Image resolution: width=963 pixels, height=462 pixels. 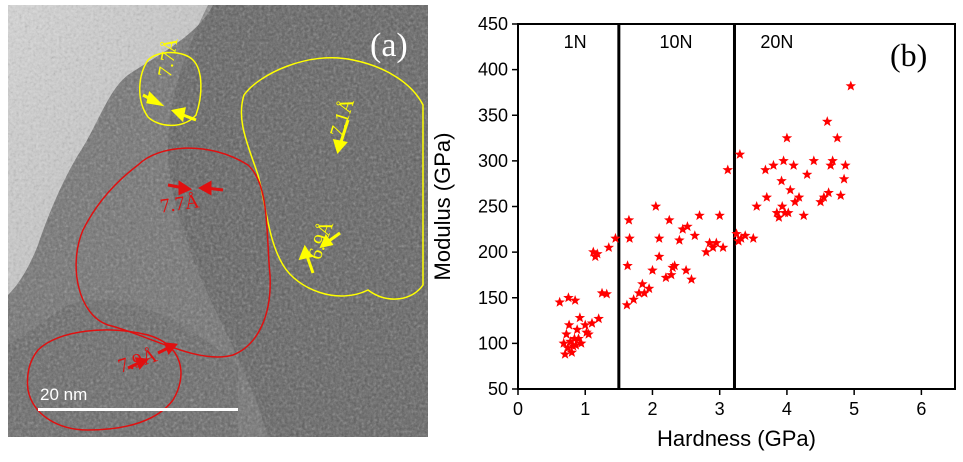 What do you see at coordinates (736, 438) in the screenshot?
I see `x-axis-label: Hardness (GPa)` at bounding box center [736, 438].